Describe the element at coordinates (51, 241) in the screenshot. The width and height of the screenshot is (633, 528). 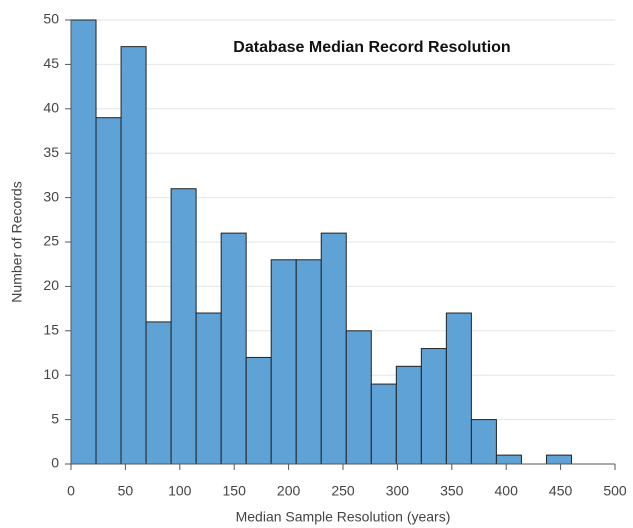
I see `y-tick-label: 25` at that location.